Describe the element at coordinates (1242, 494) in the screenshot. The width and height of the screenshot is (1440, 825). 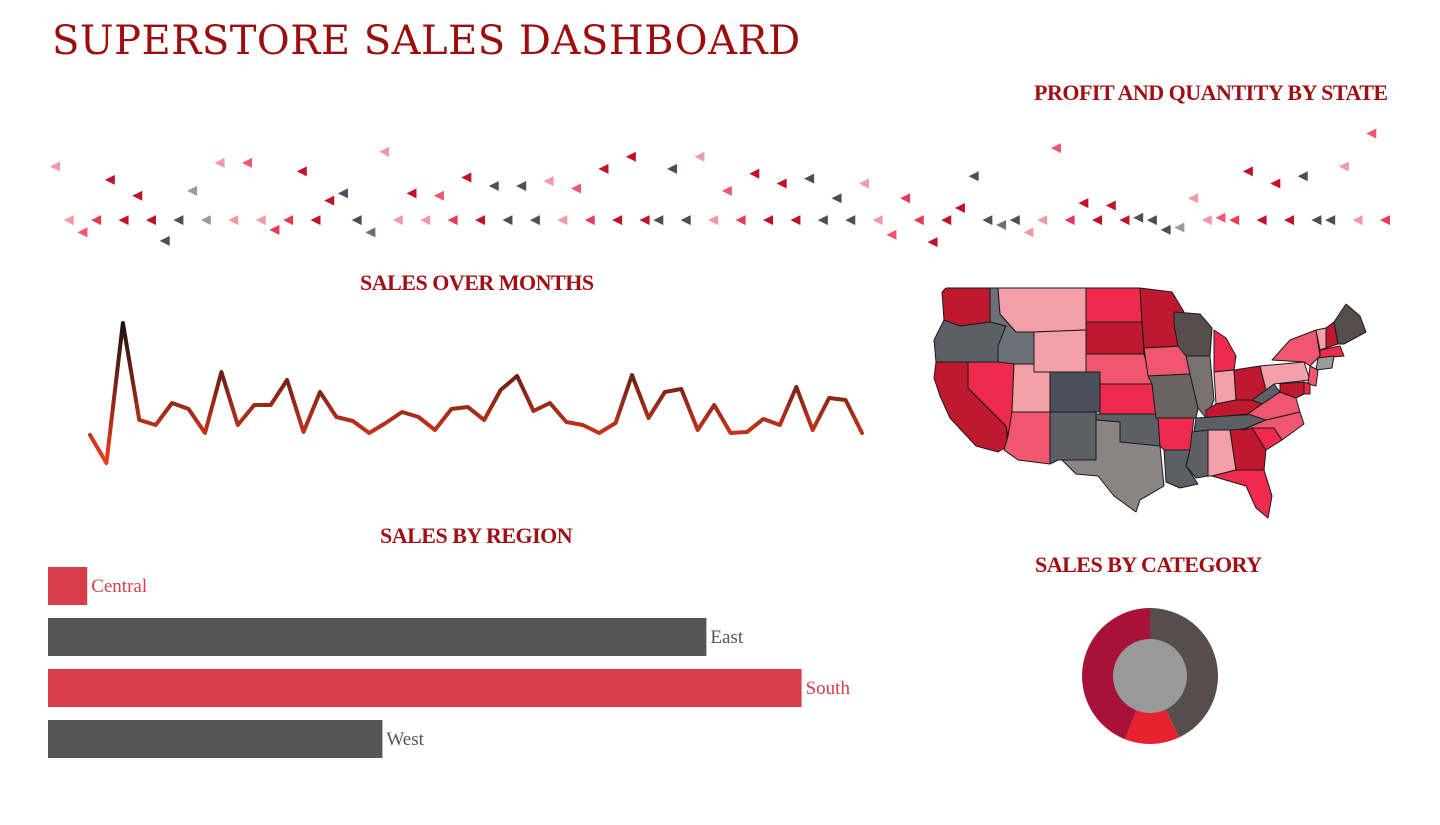
I see `map-state-florida` at that location.